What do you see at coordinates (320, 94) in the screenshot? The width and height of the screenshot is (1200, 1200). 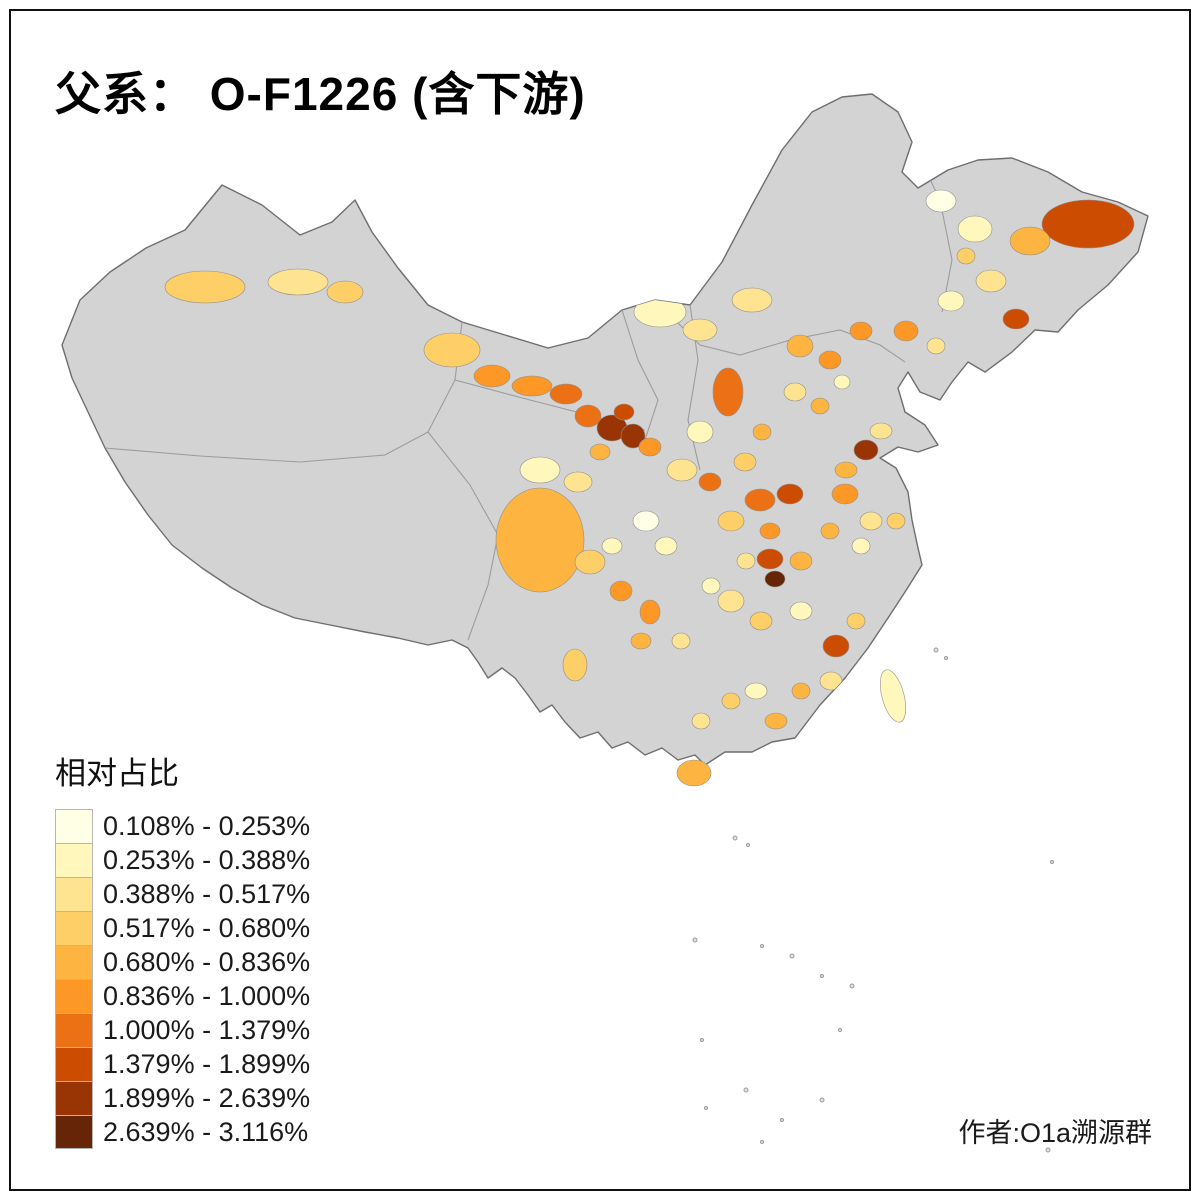 I see `map-title: 父系： O-F1226 (含下游)` at bounding box center [320, 94].